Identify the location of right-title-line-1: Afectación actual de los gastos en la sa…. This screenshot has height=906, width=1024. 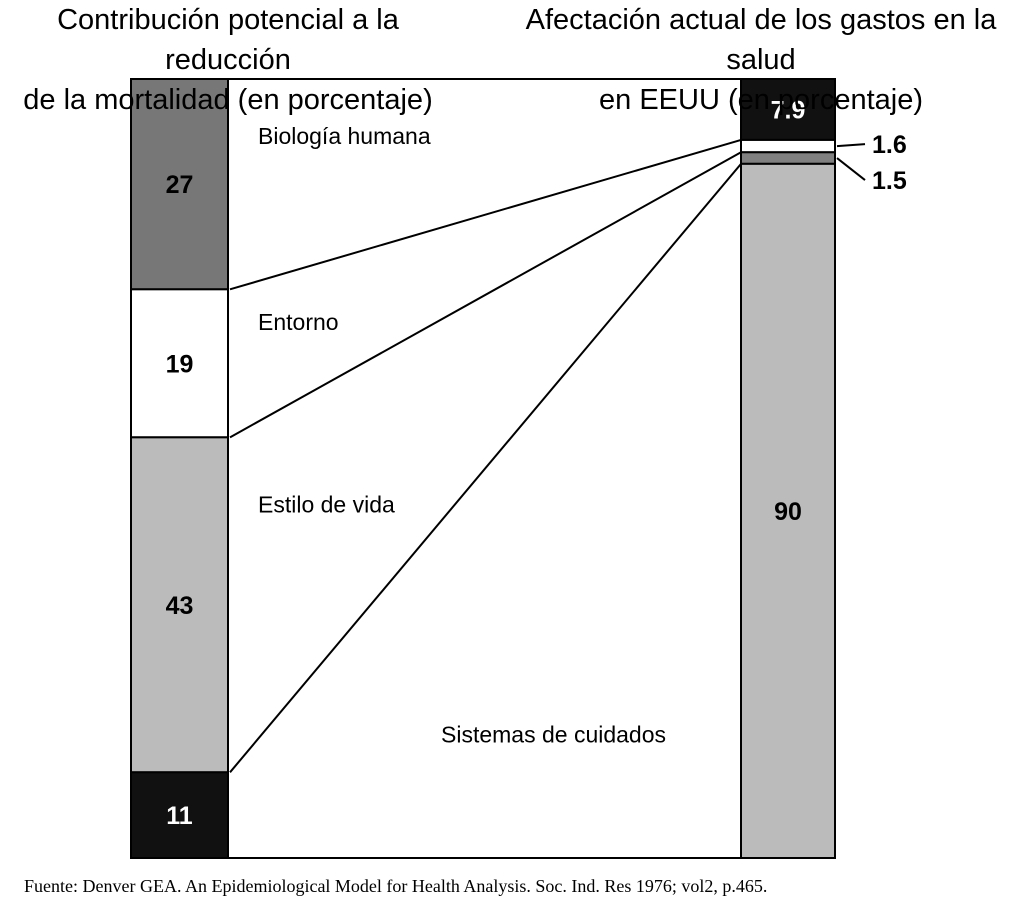
(761, 40).